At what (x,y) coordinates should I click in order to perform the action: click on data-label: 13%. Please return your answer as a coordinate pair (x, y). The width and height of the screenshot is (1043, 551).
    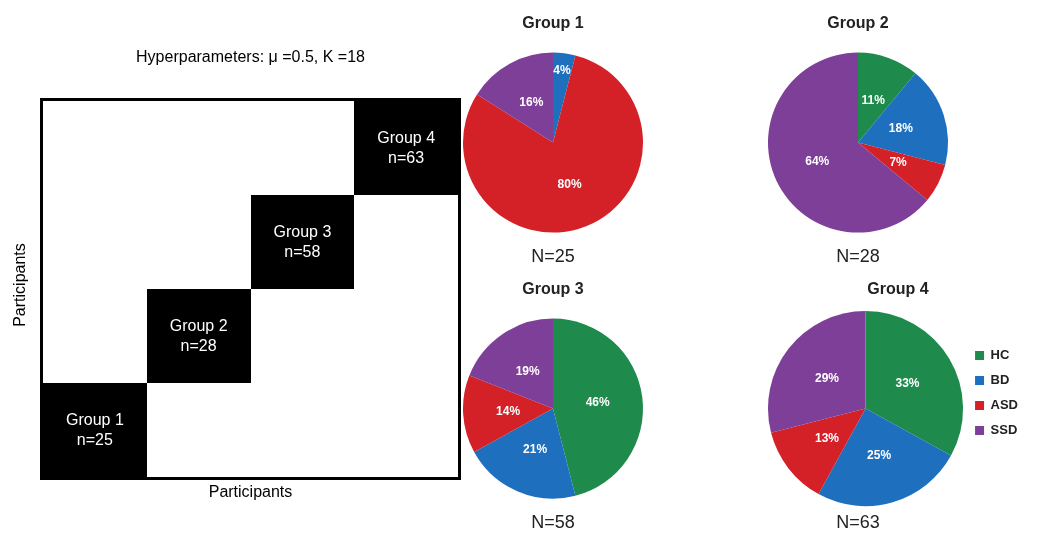
    Looking at the image, I should click on (827, 437).